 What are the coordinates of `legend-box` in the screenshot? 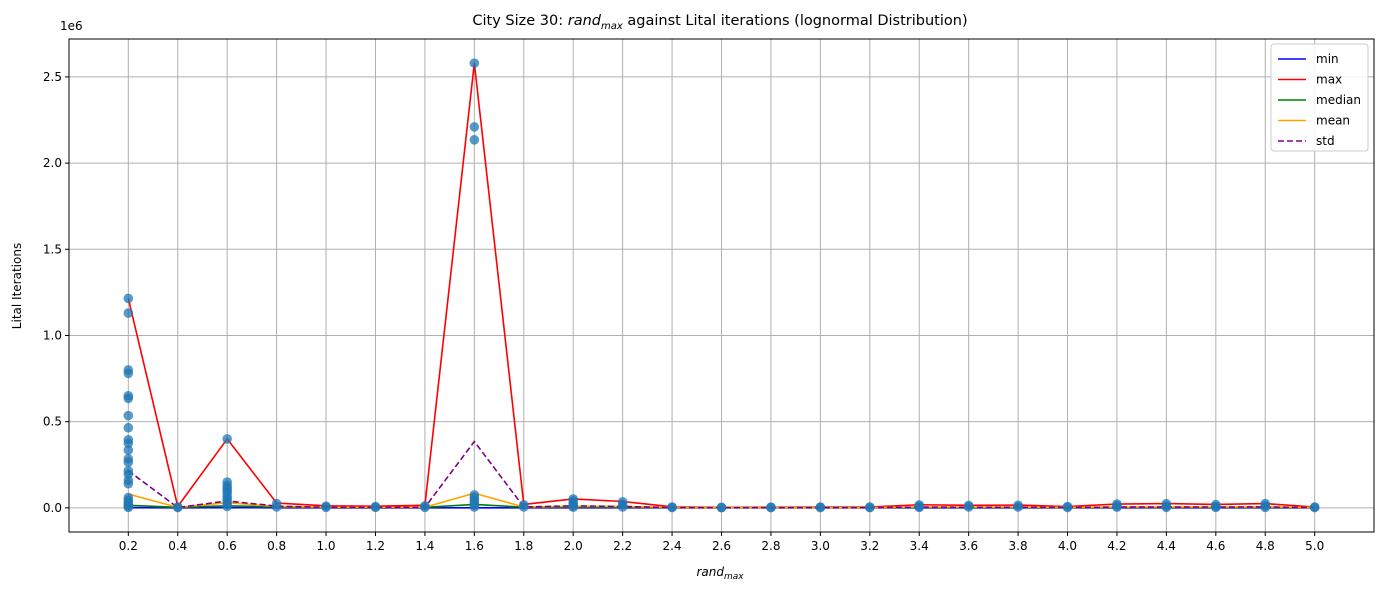 It's located at (1319, 97).